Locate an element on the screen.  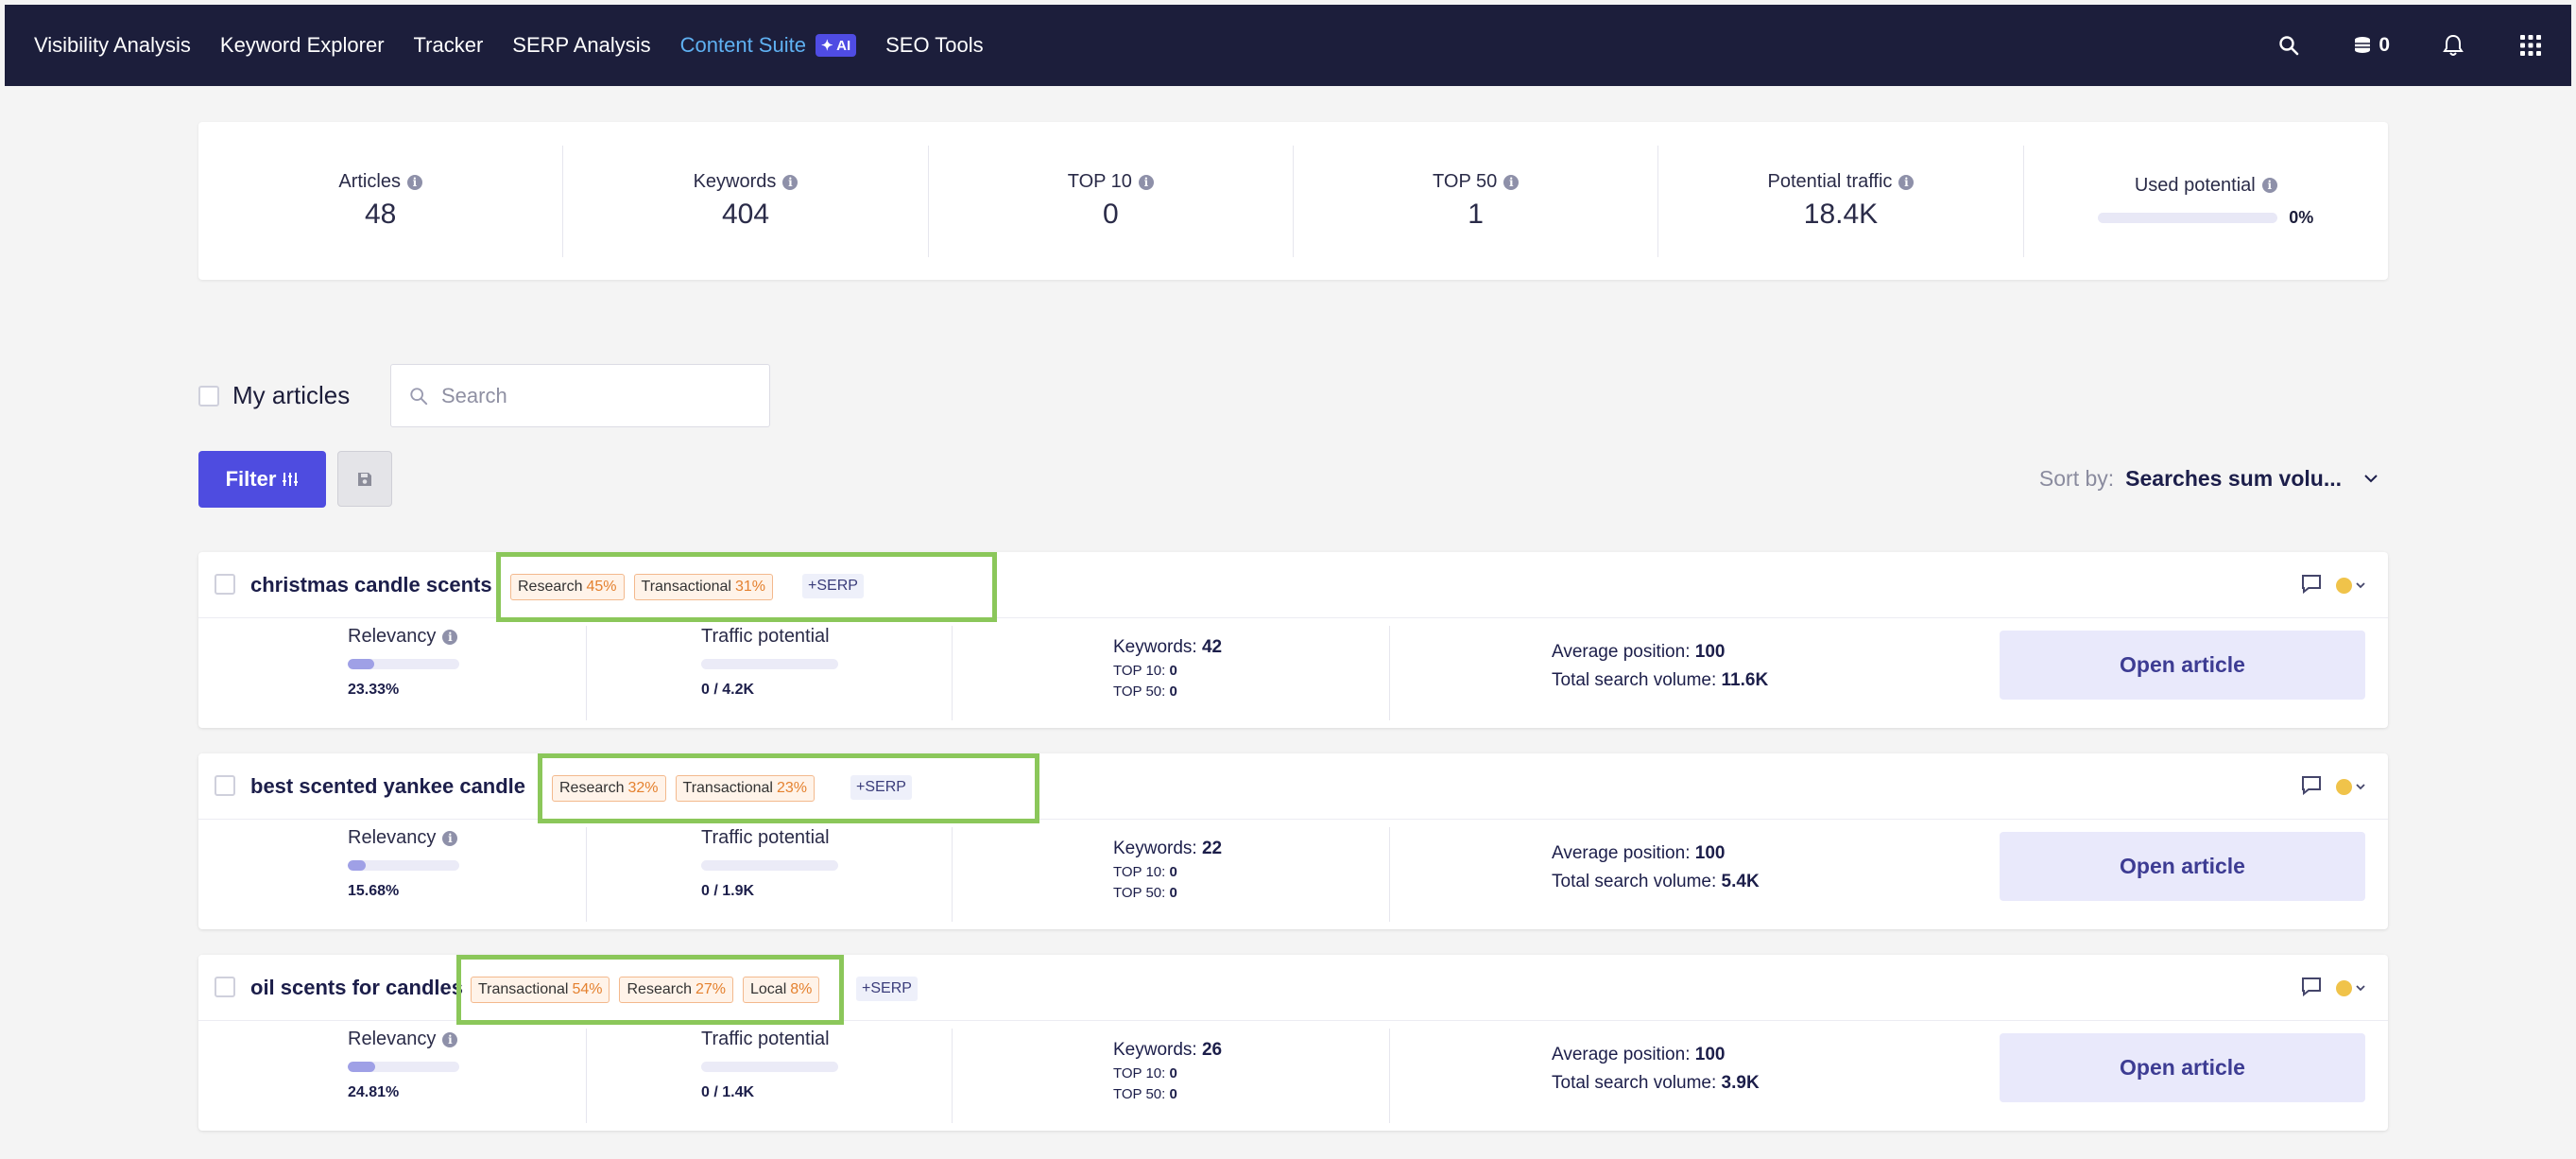
article-title: best scented yankee candle is located at coordinates (388, 786).